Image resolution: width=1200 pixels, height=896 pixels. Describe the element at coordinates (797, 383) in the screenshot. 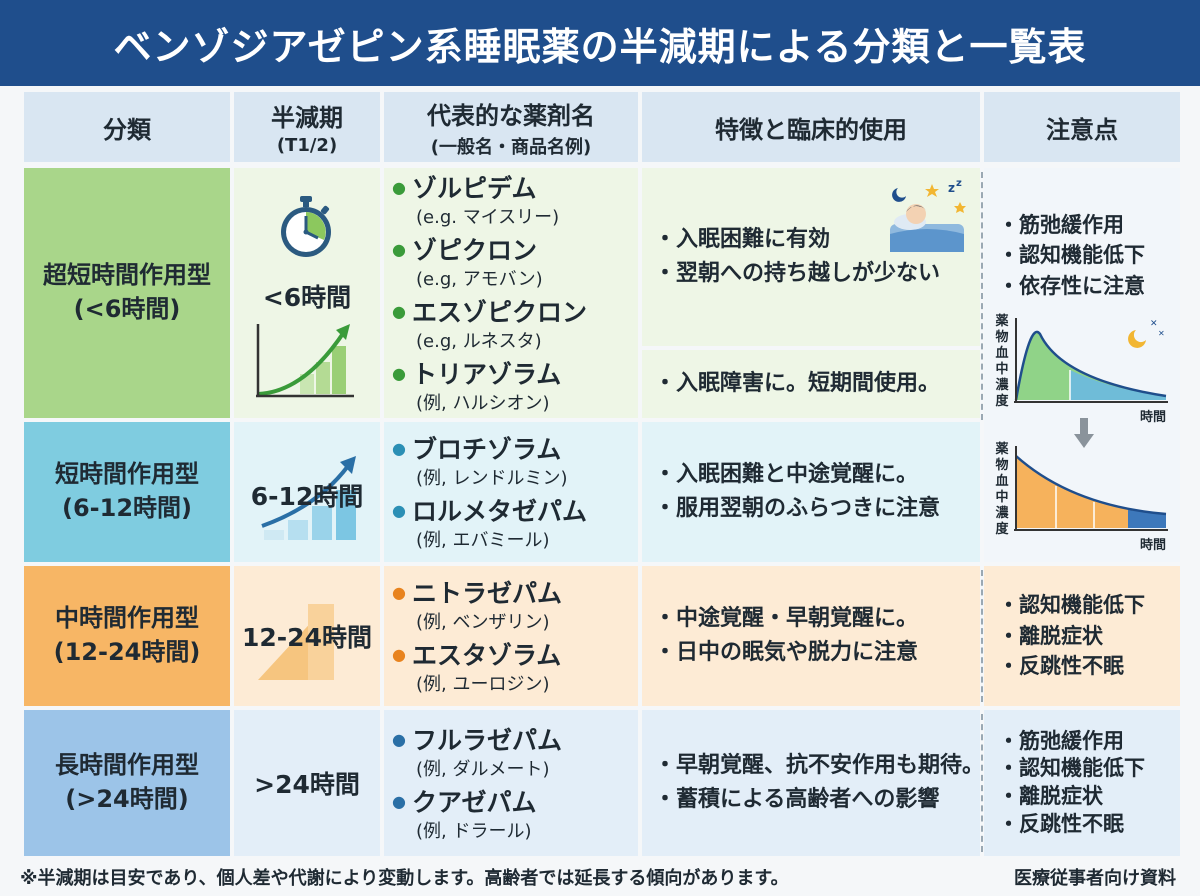

I see `feature-line: ・入眠障害に。短期間使用。` at that location.